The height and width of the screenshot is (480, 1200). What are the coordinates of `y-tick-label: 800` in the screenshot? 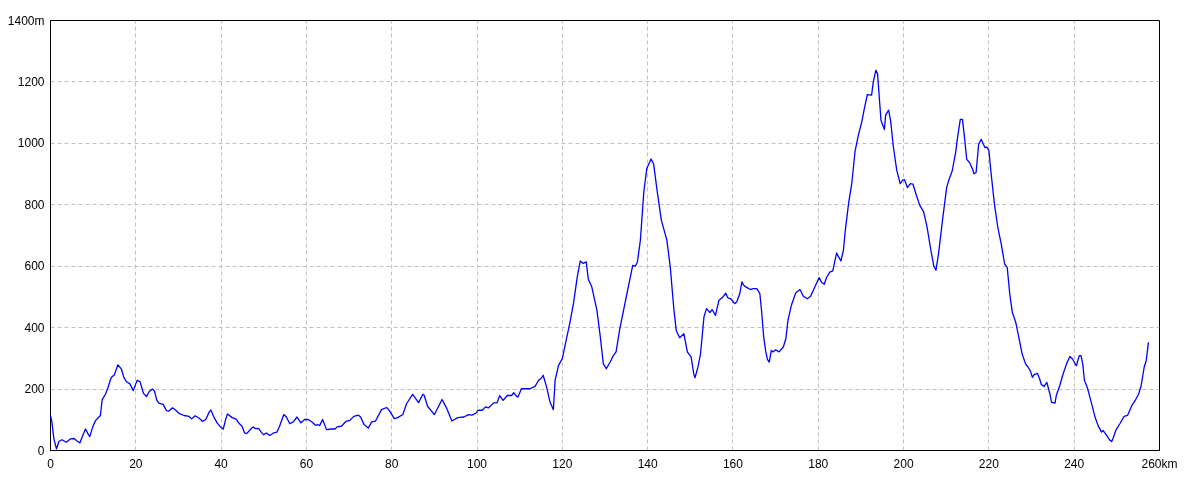 It's located at (34, 204).